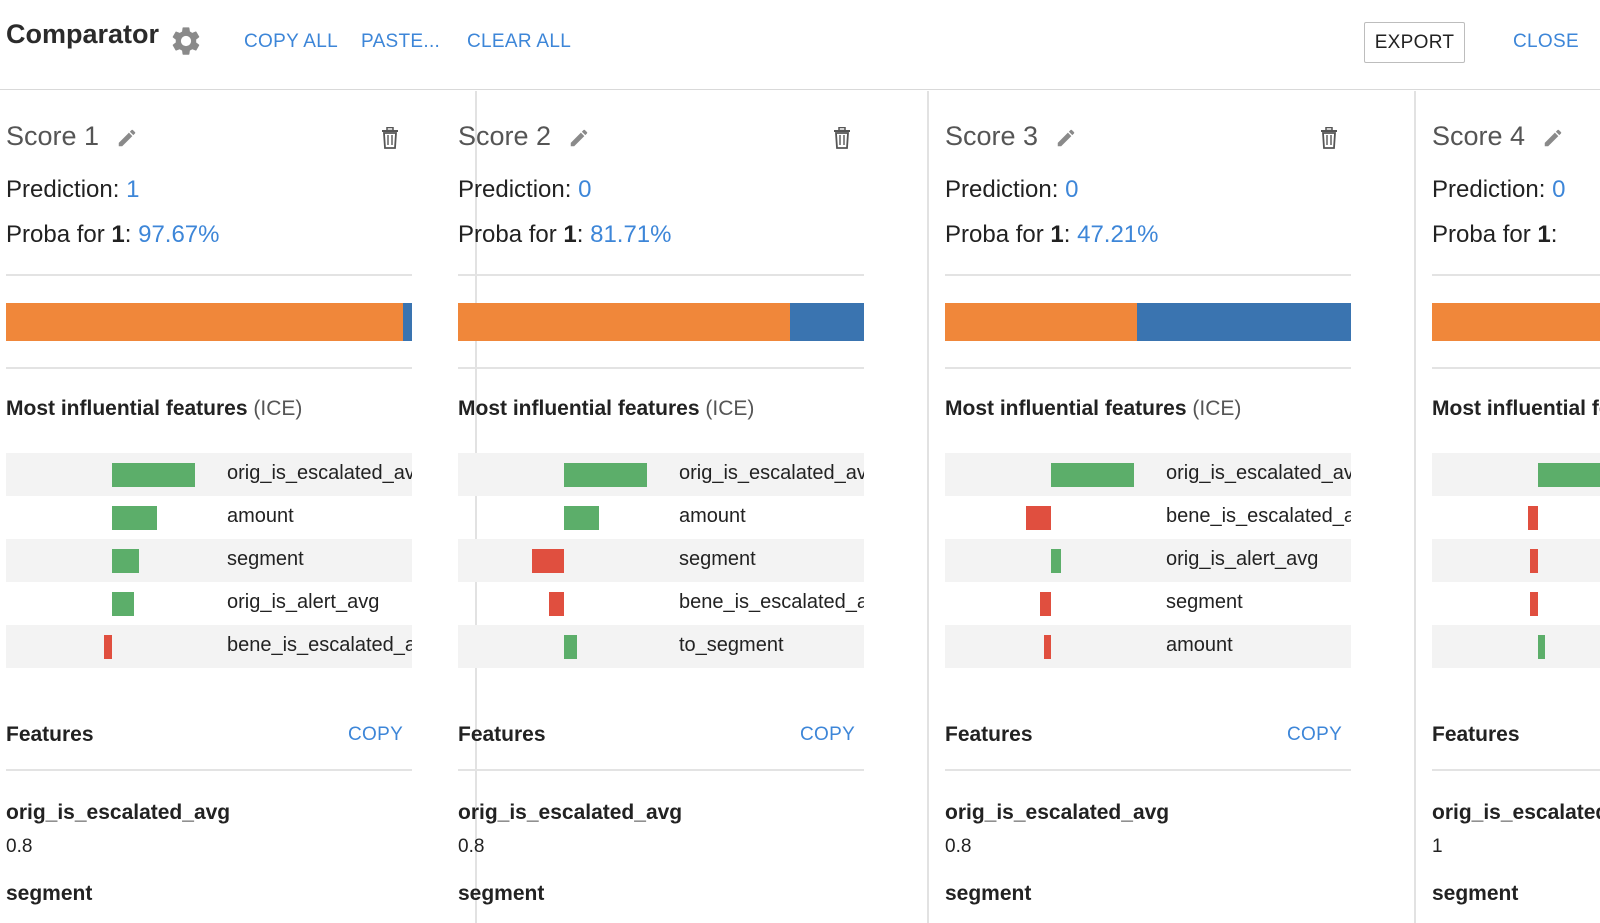 The width and height of the screenshot is (1600, 923). I want to click on proba-line: Proba for 1:, so click(1494, 235).